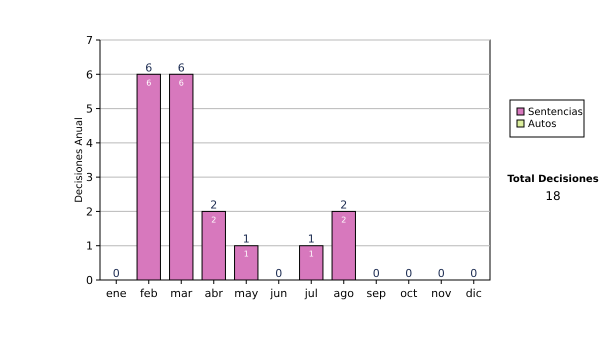  I want to click on x-tick-label: dic, so click(474, 293).